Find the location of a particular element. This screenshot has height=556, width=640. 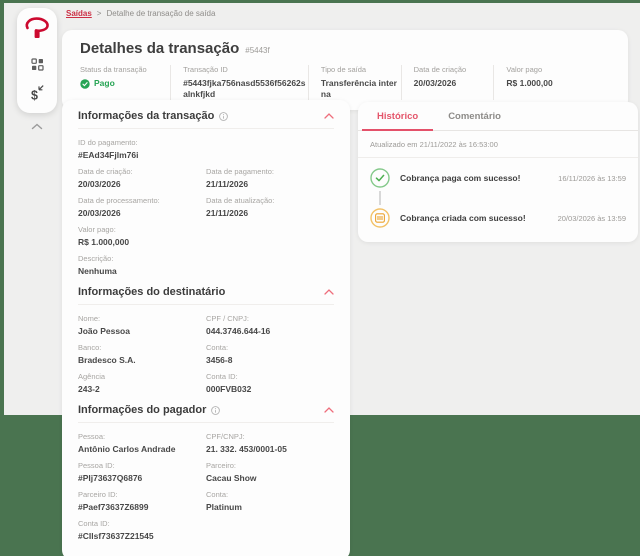

field: Data de criação: 20/03/2026 is located at coordinates (142, 178).